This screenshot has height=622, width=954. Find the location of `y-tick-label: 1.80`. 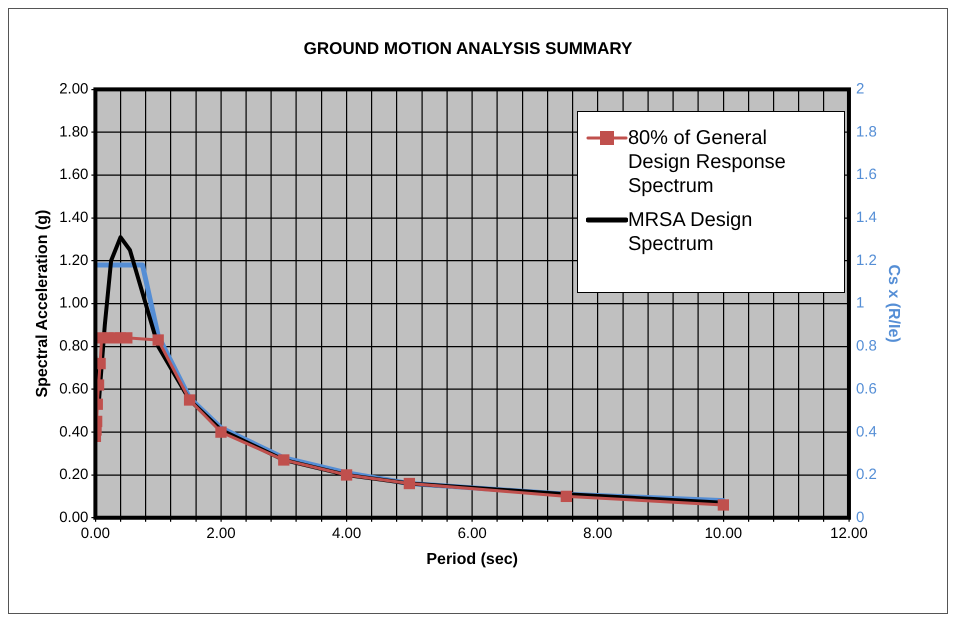

y-tick-label: 1.80 is located at coordinates (73, 131).